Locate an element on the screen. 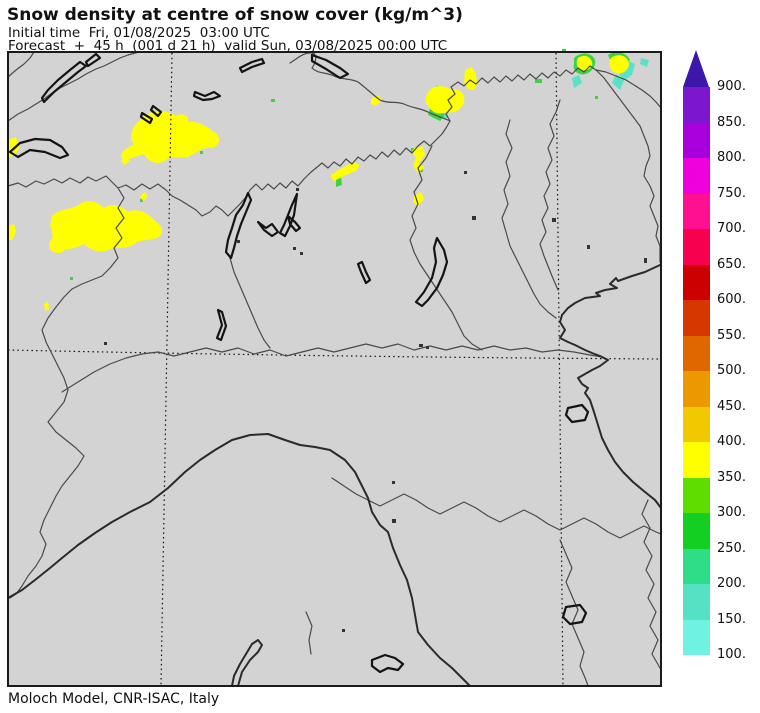 Image resolution: width=760 pixels, height=713 pixels. colorbar-tick-label: 900. is located at coordinates (731, 86).